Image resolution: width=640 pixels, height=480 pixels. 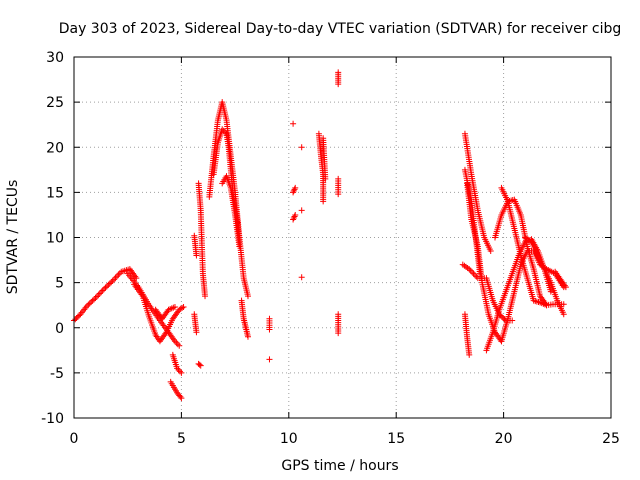 What do you see at coordinates (504, 439) in the screenshot?
I see `x-tick-label: 20` at bounding box center [504, 439].